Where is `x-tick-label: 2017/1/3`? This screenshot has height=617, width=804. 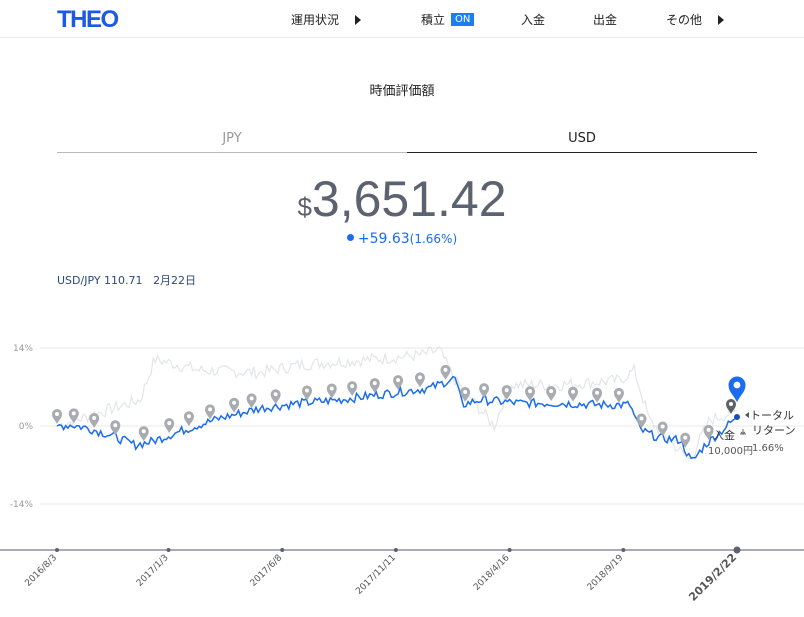 x-tick-label: 2017/1/3 is located at coordinates (153, 571).